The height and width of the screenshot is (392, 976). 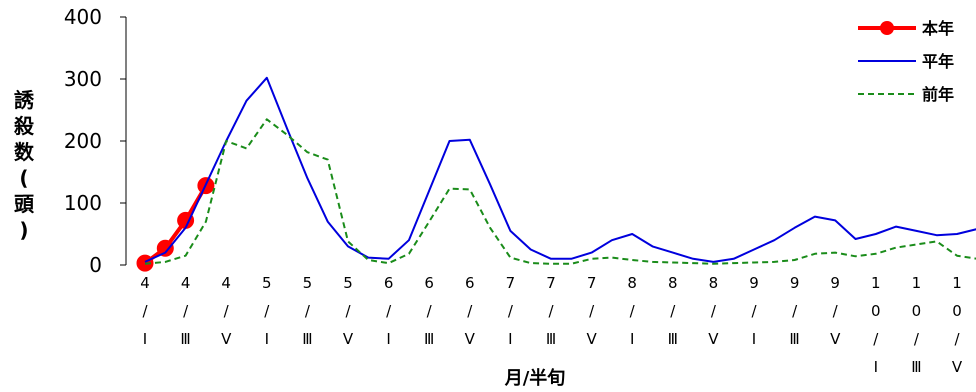 I want to click on x-category-10-line-0: 7, so click(x=551, y=283).